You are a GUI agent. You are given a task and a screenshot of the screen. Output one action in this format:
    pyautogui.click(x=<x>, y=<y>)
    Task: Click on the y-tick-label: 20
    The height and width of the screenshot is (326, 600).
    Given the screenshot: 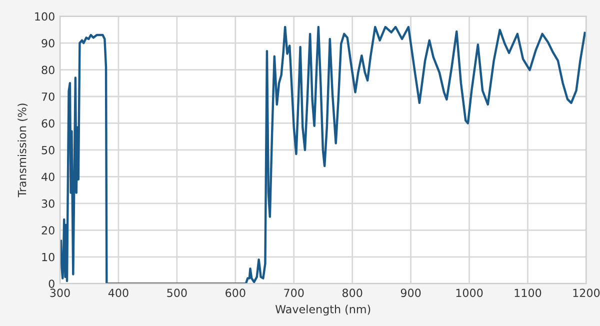 What is the action you would take?
    pyautogui.click(x=48, y=230)
    